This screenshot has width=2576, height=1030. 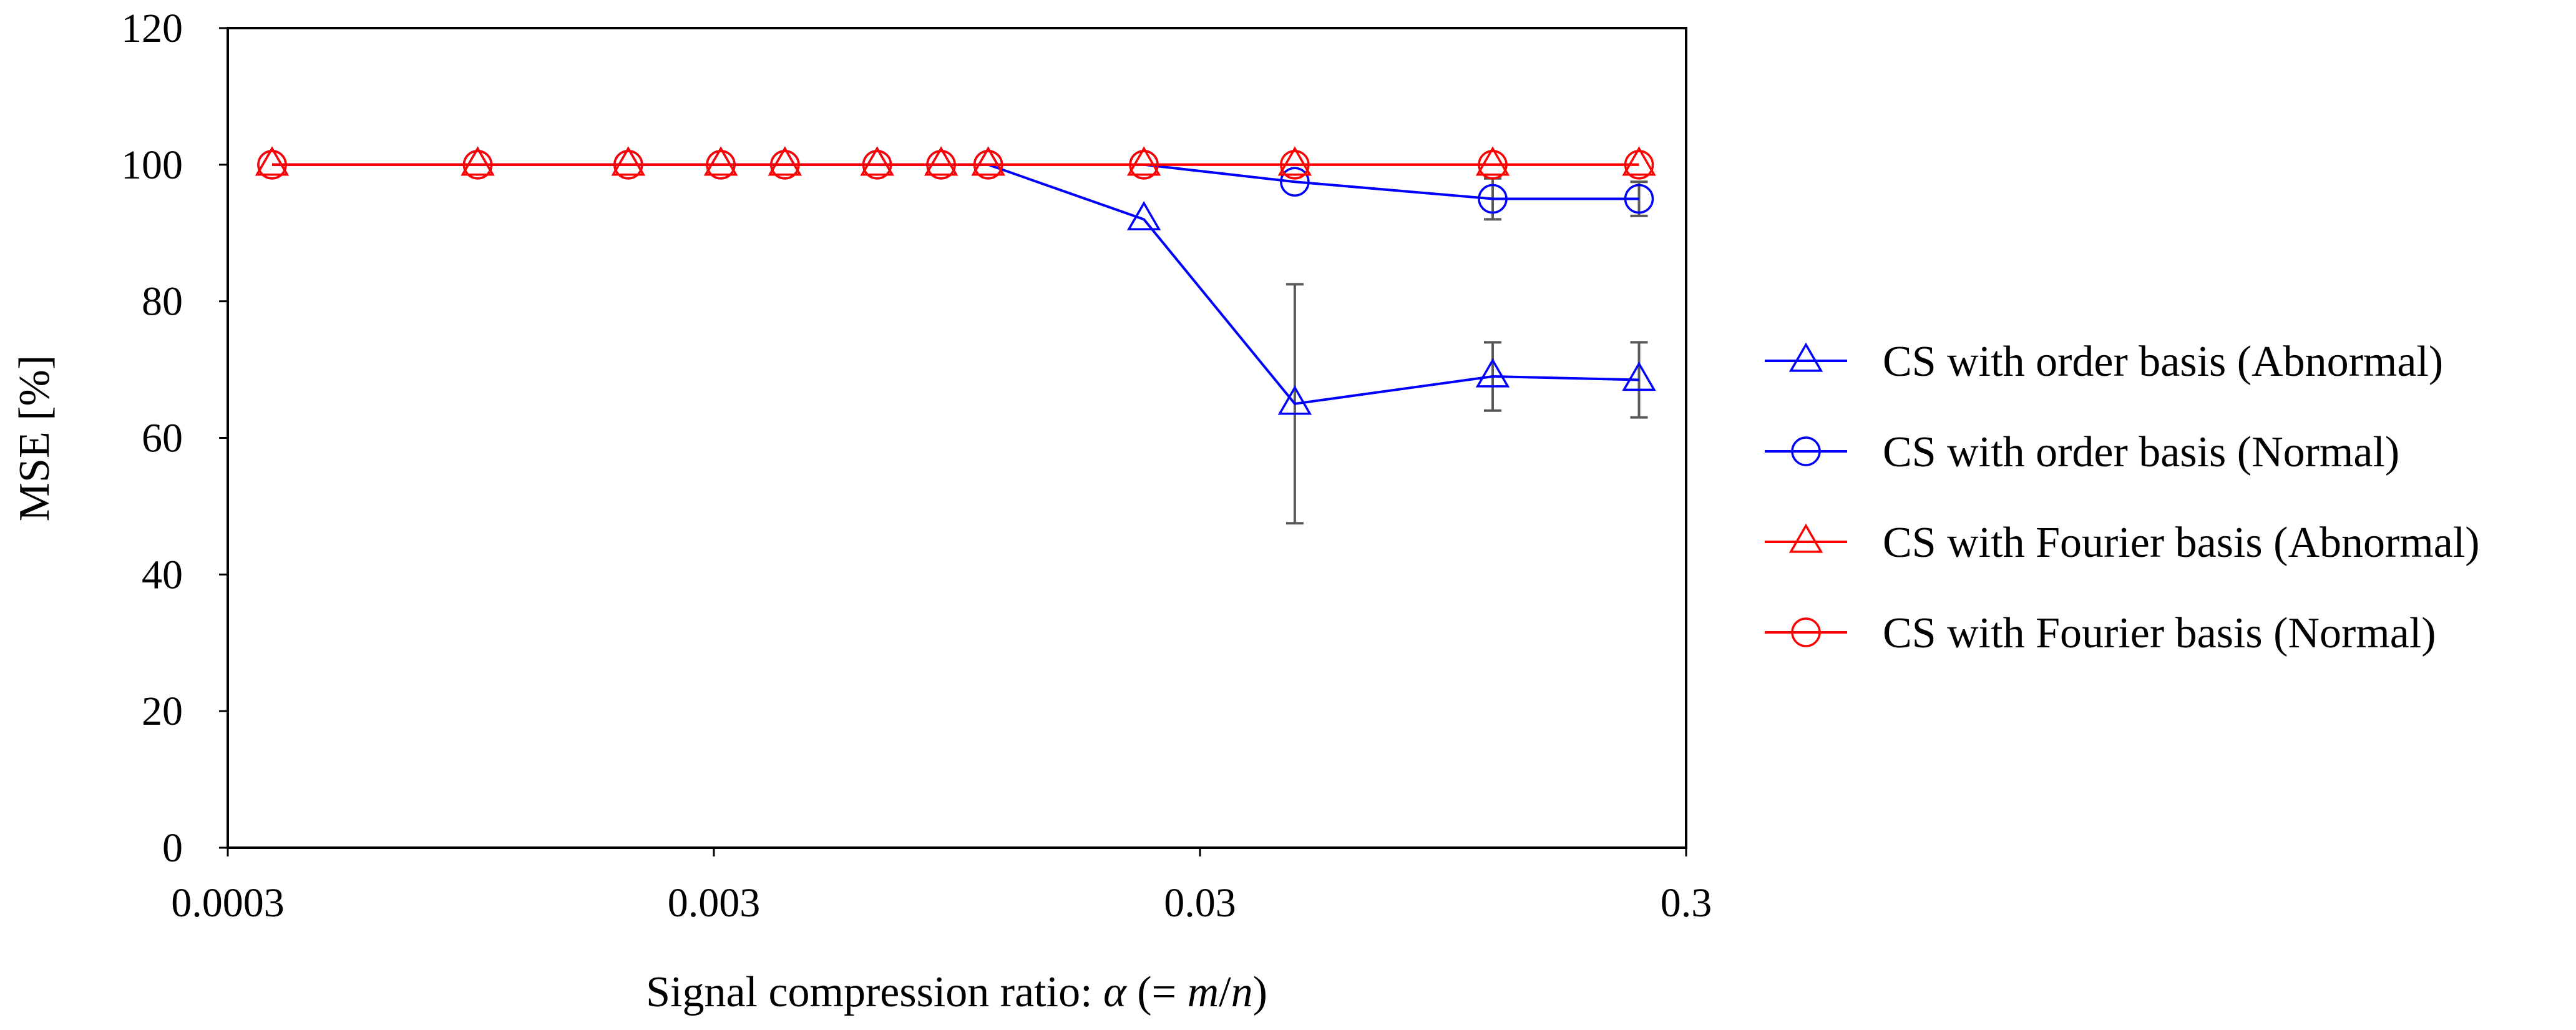 What do you see at coordinates (1242, 992) in the screenshot?
I see `x-axis-title-n: n` at bounding box center [1242, 992].